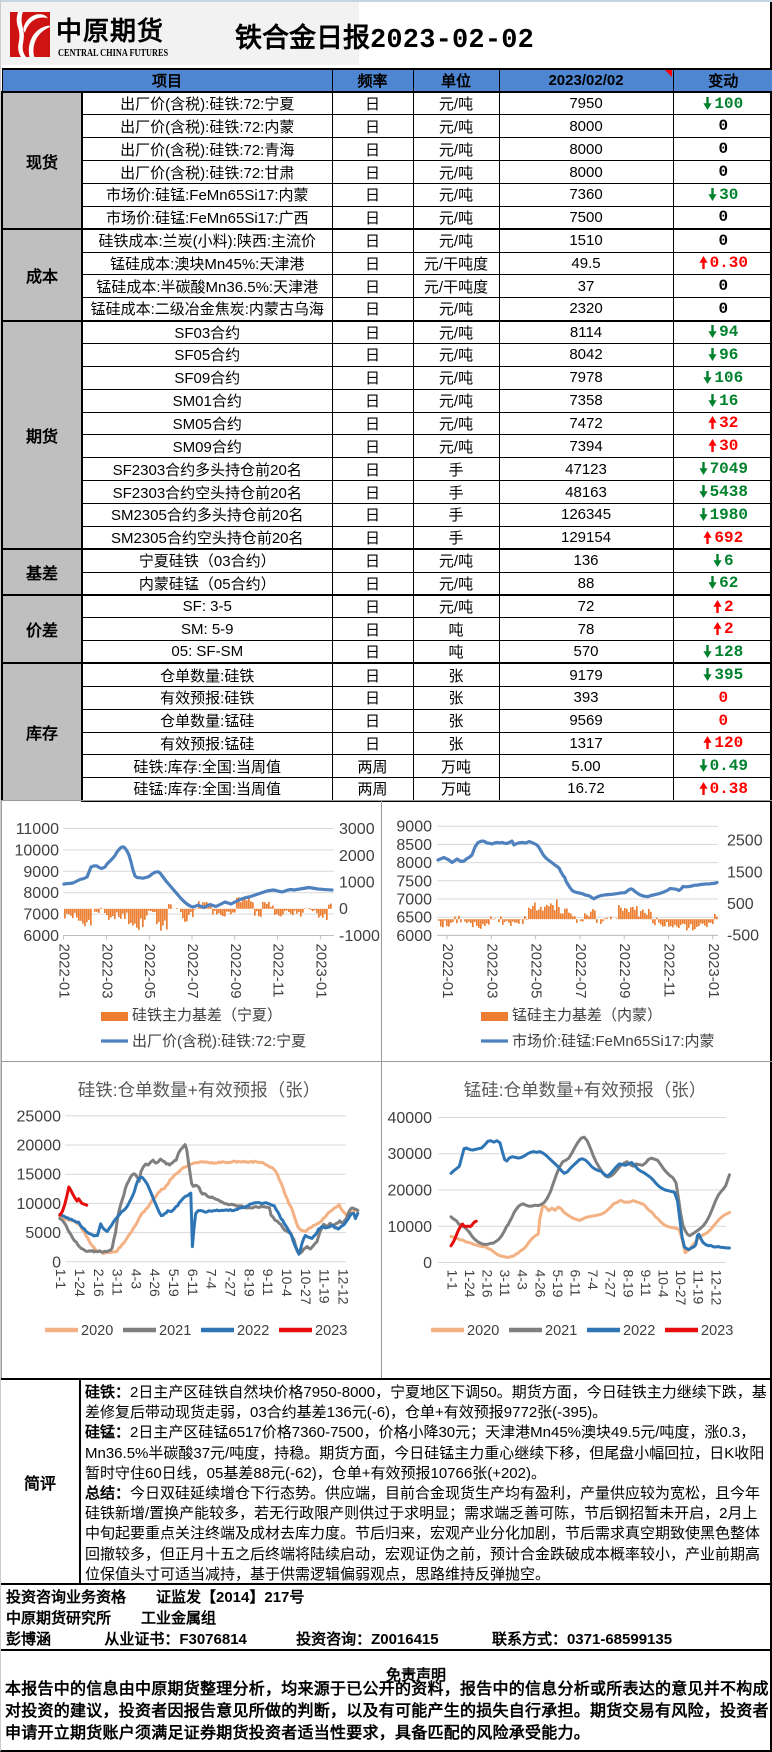 The height and width of the screenshot is (1752, 772). I want to click on svg-text: 500, so click(740, 904).